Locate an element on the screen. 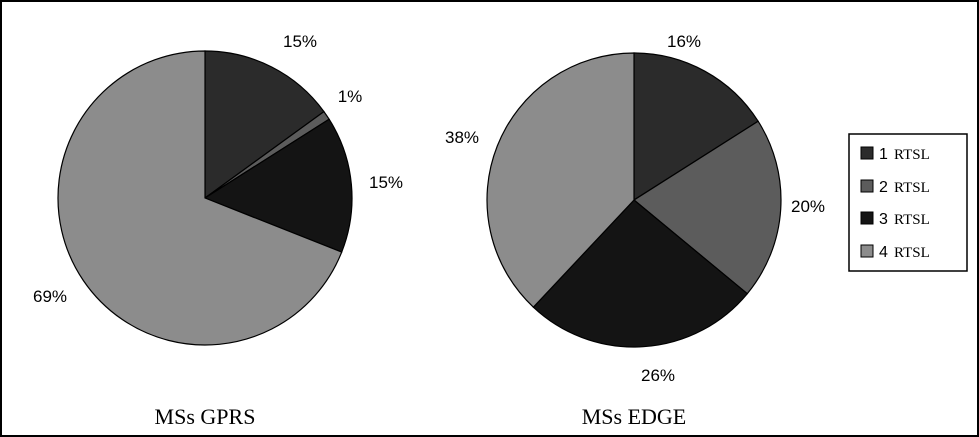 Image resolution: width=979 pixels, height=437 pixels. slice-label-1-4: 38% is located at coordinates (462, 137).